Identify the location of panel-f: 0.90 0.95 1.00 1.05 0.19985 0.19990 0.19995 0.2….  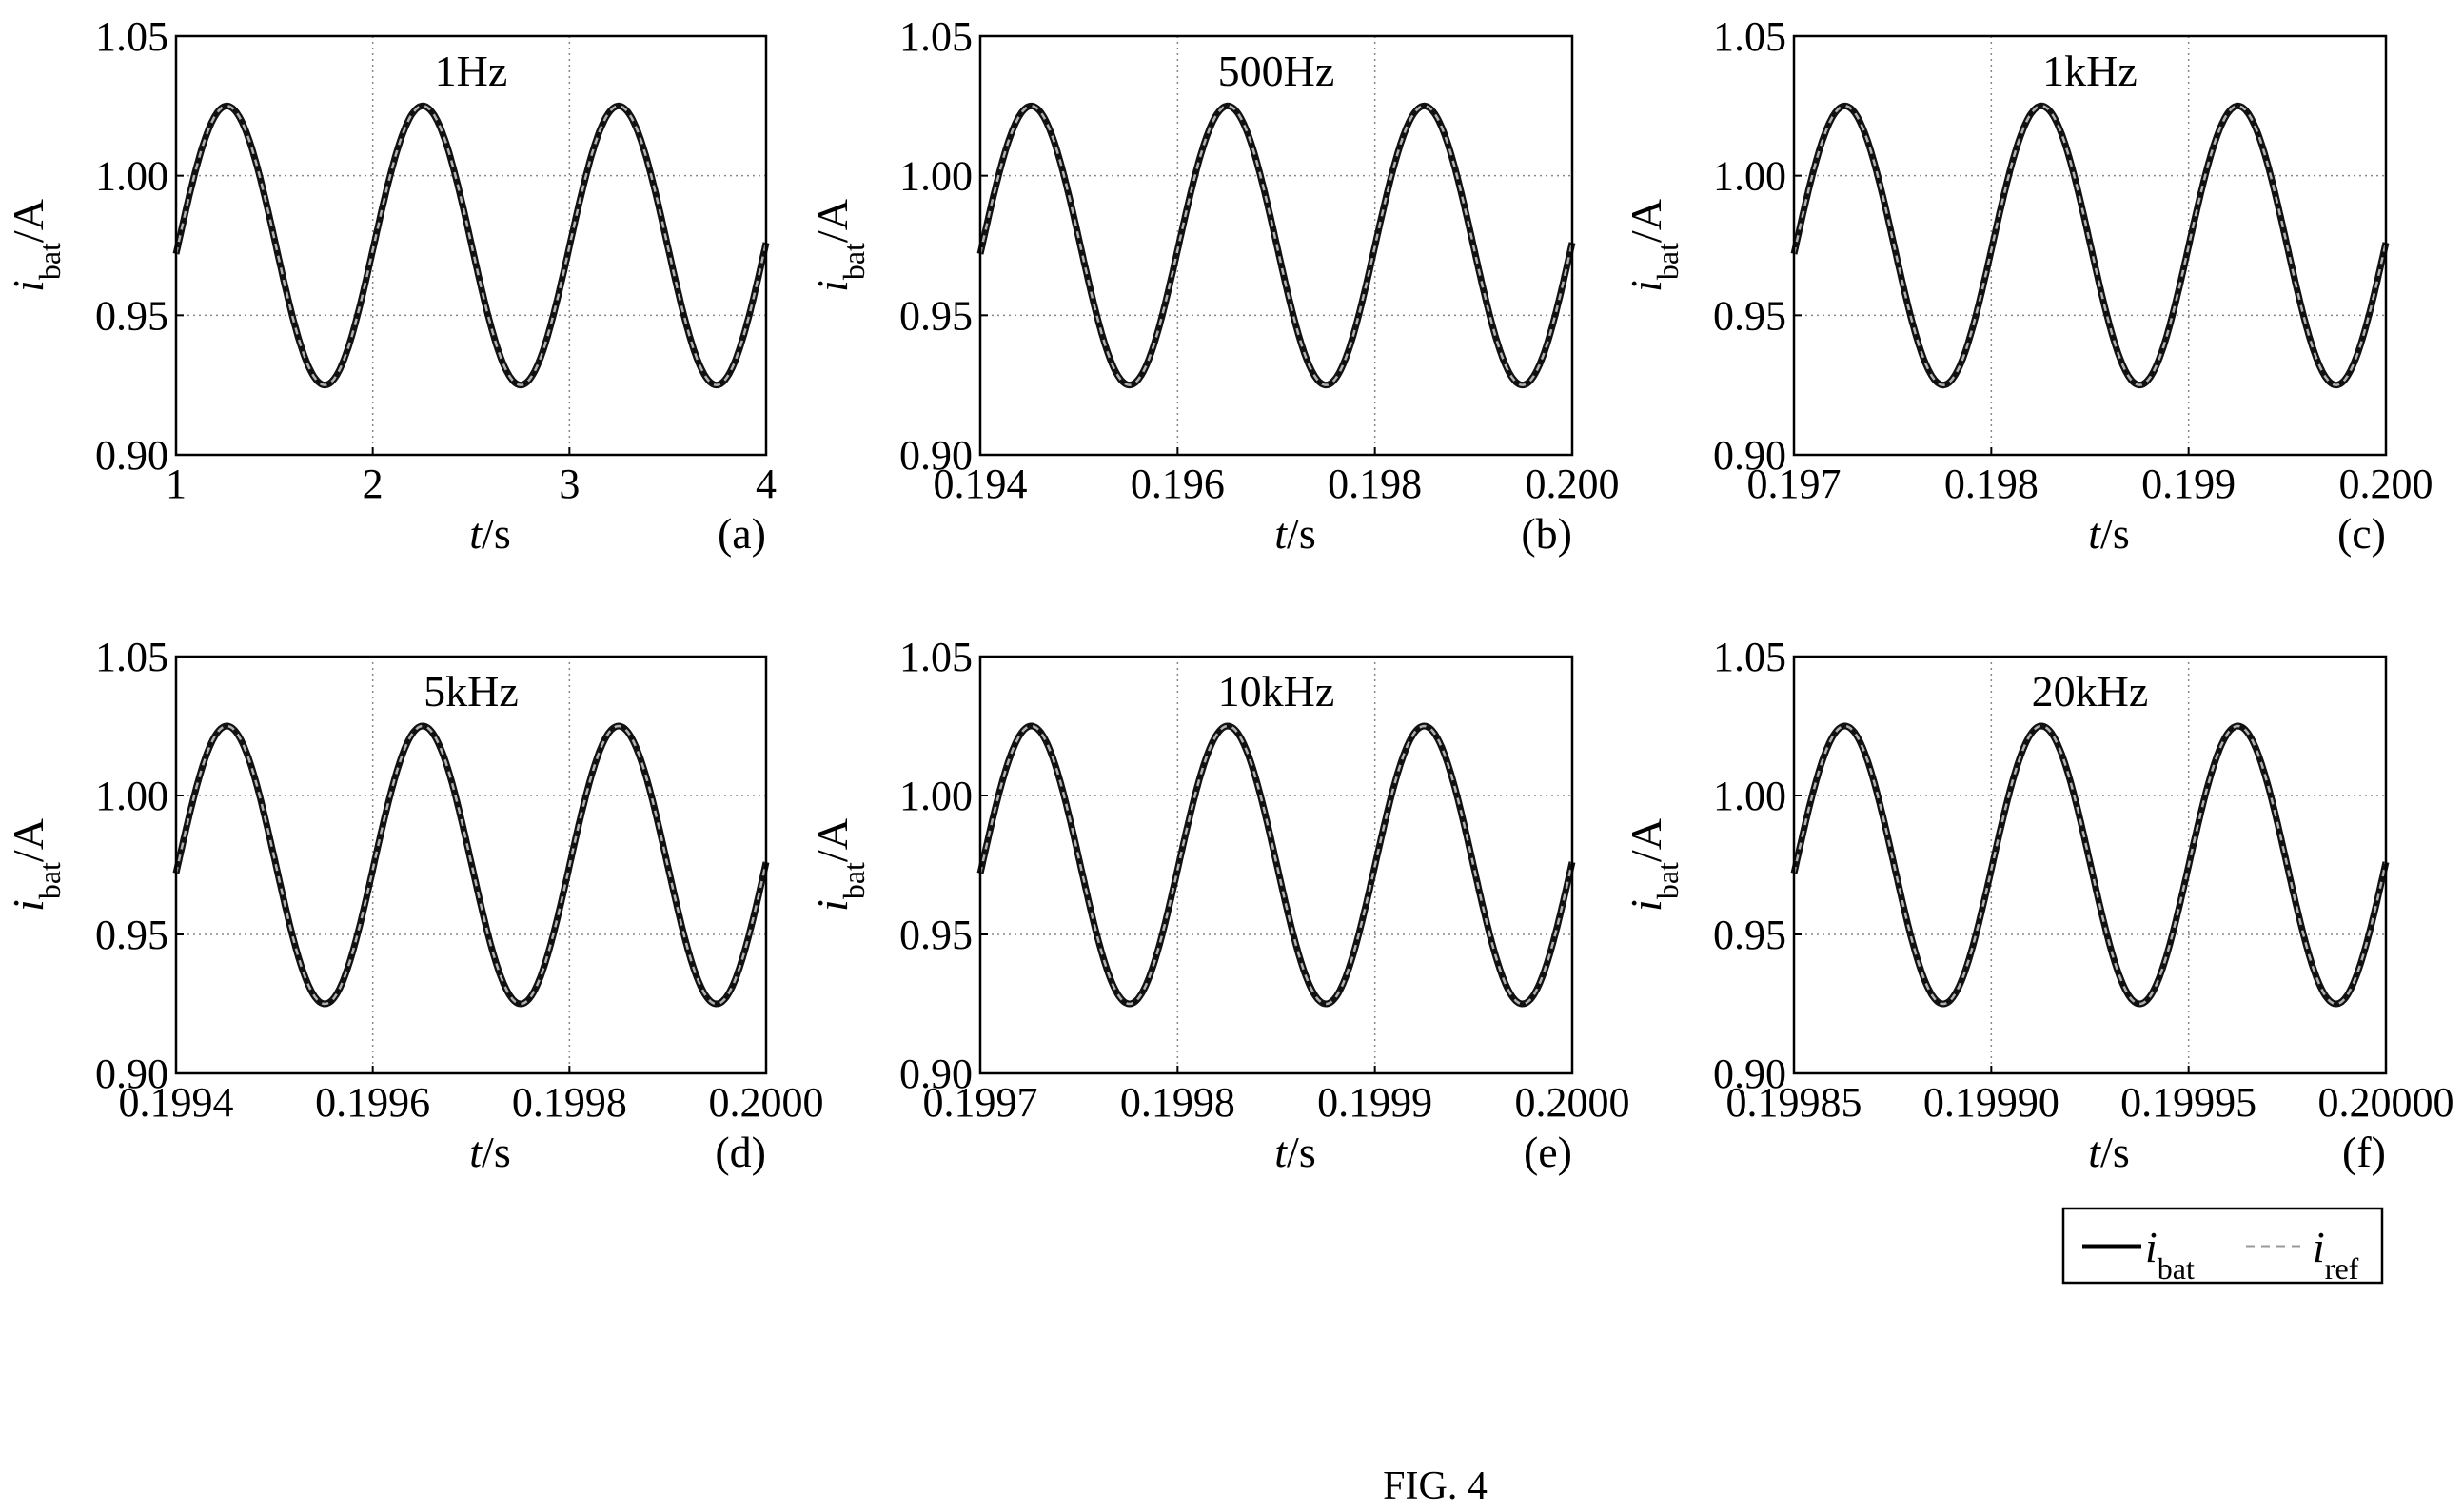
(2038, 905).